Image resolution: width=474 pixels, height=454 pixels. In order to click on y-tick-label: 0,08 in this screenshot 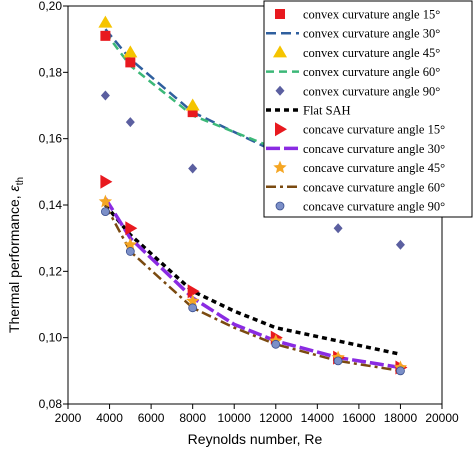, I will do `click(51, 404)`.